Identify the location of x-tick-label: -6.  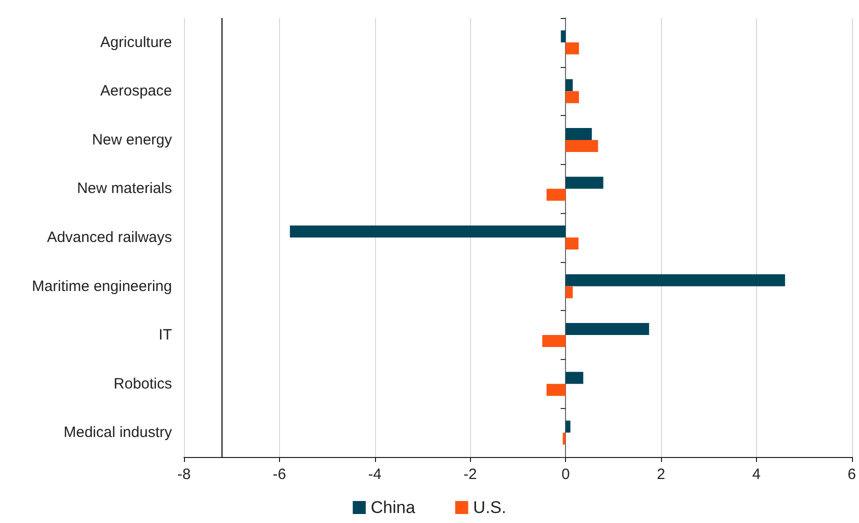
(279, 474).